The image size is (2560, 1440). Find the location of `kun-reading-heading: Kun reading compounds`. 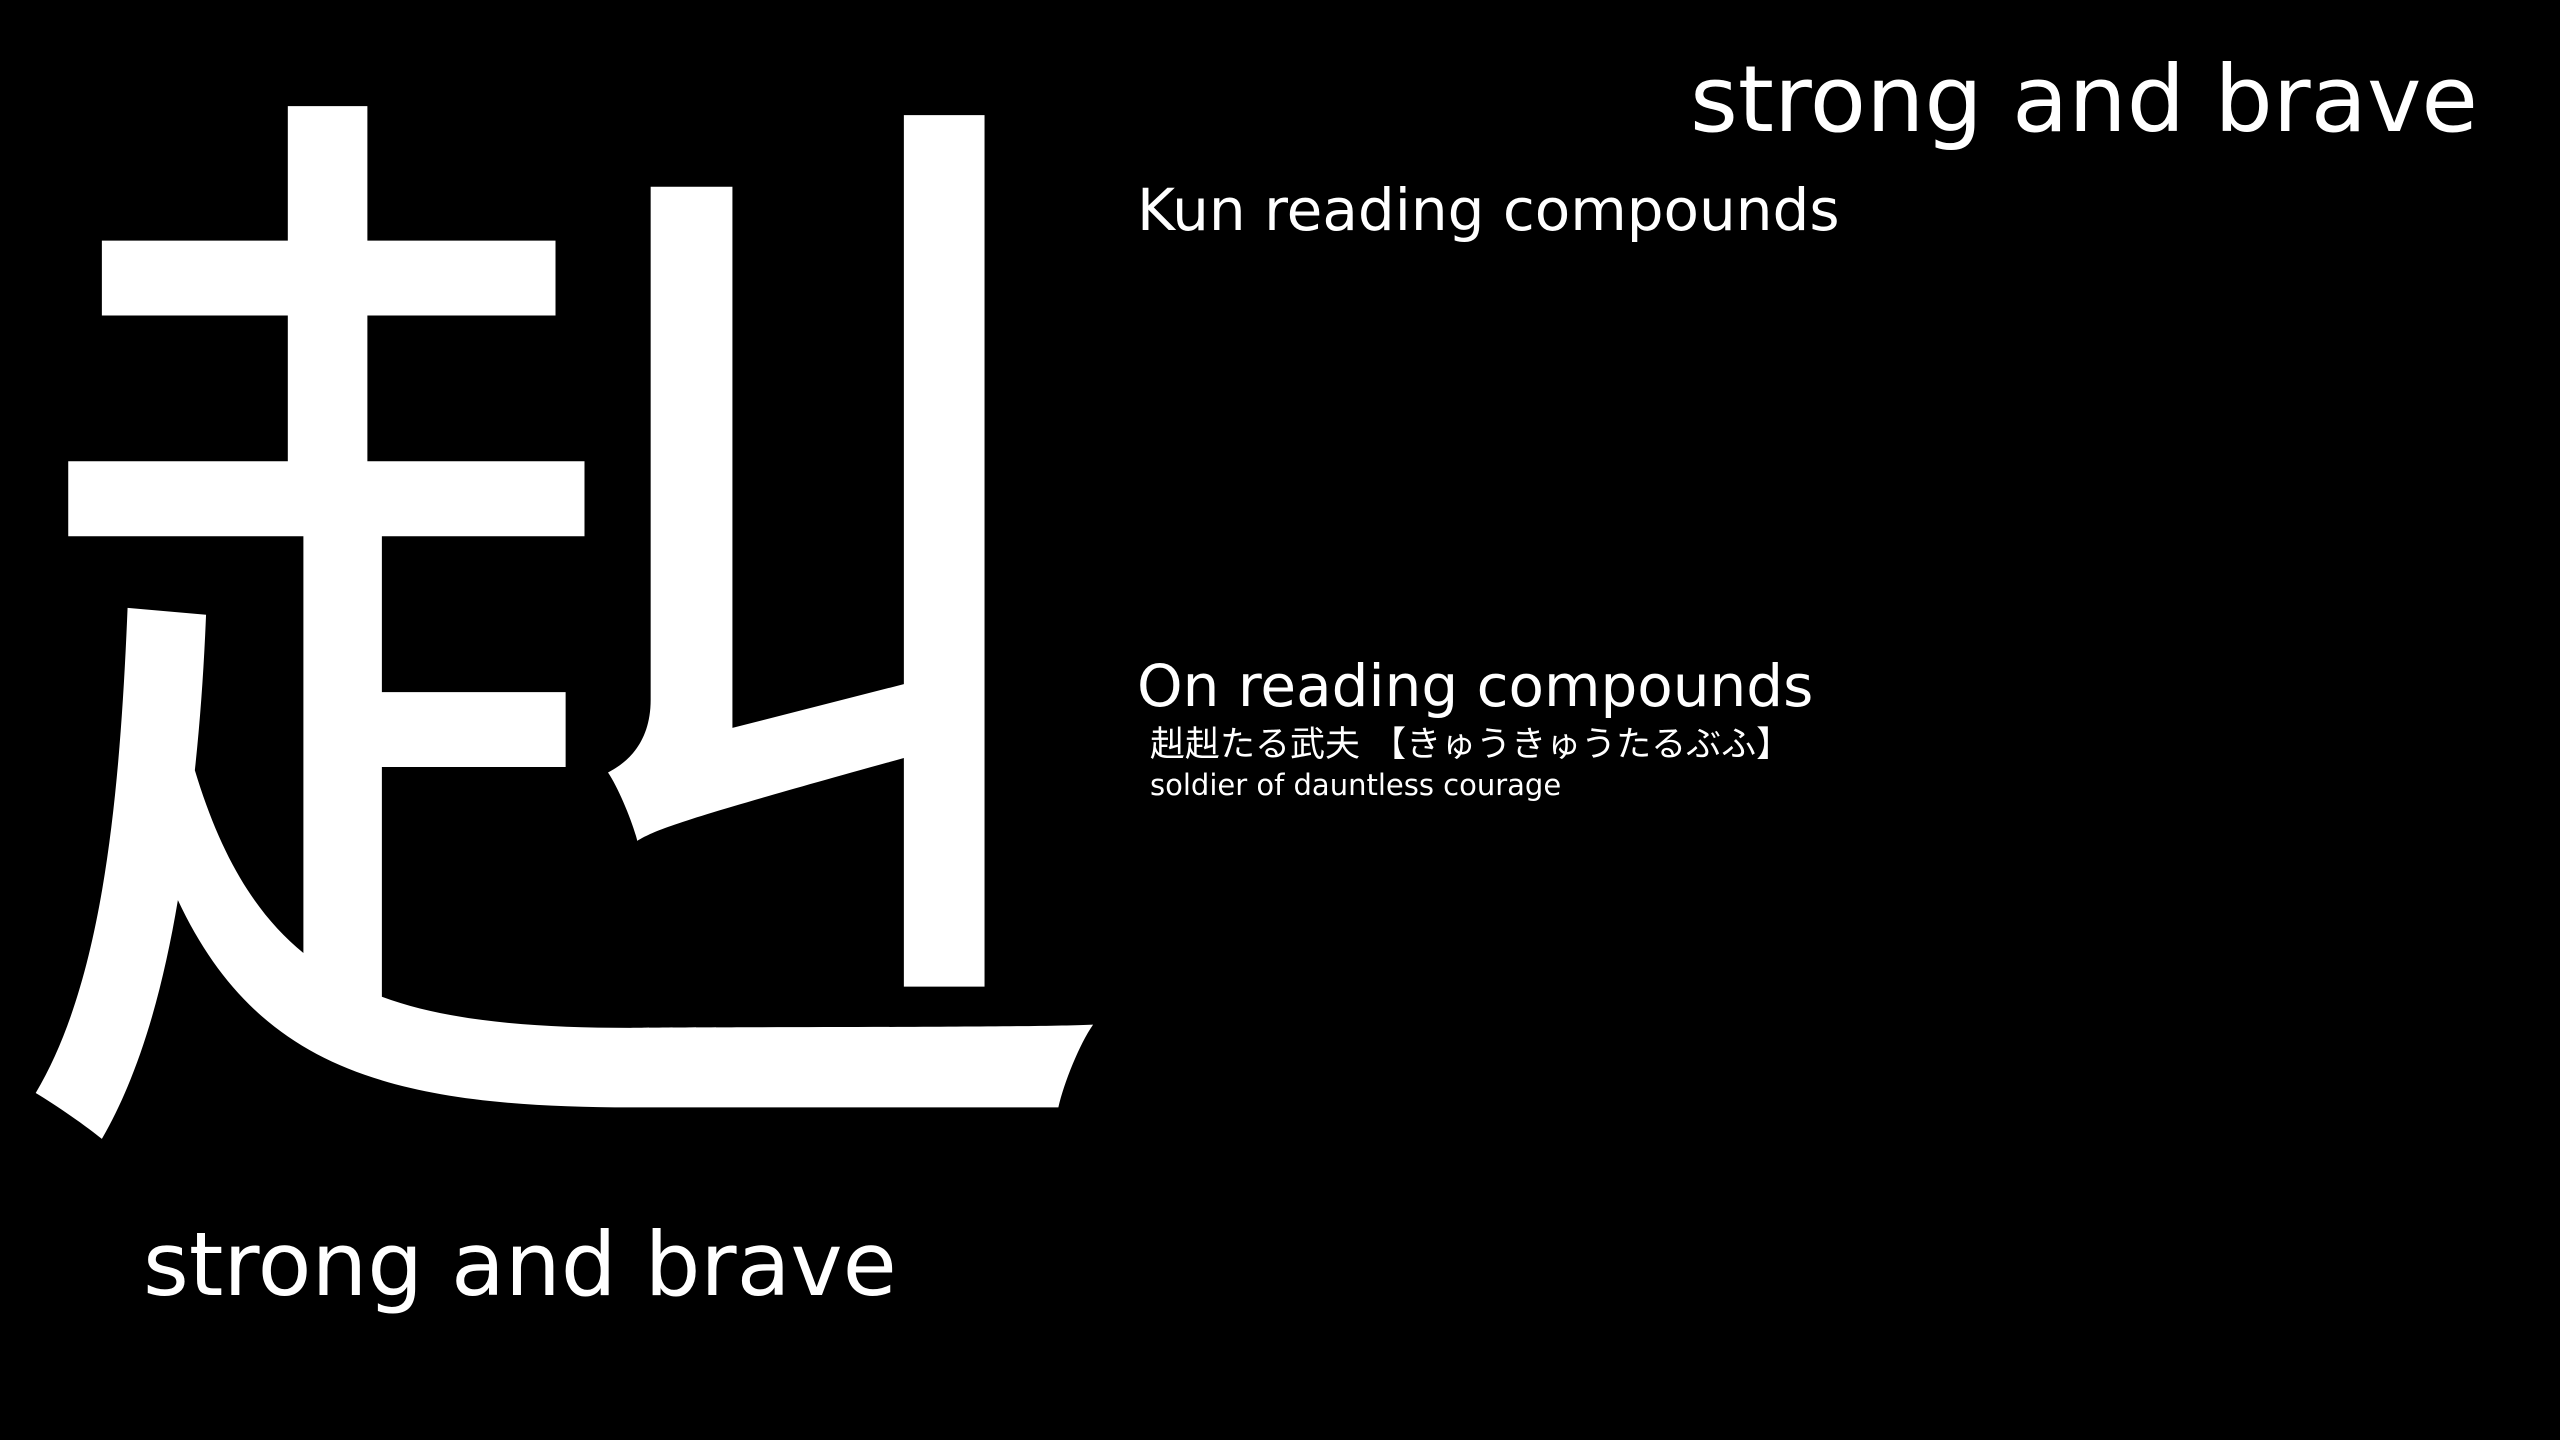

kun-reading-heading: Kun reading compounds is located at coordinates (1488, 210).